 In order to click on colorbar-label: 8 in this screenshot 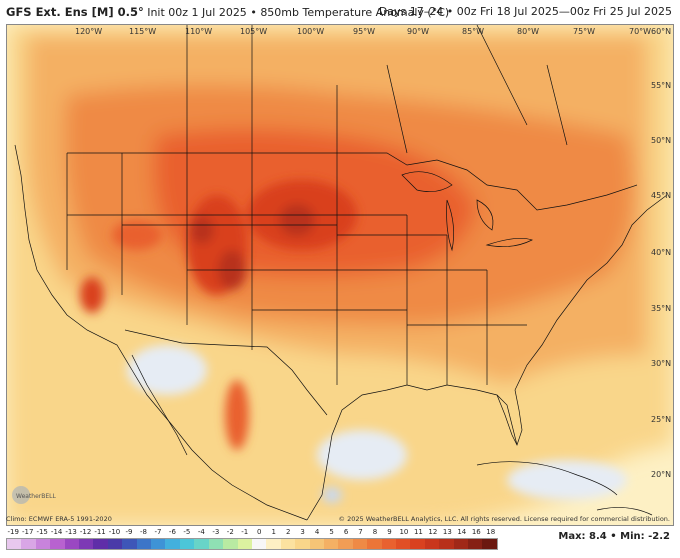, I will do `click(375, 532)`.